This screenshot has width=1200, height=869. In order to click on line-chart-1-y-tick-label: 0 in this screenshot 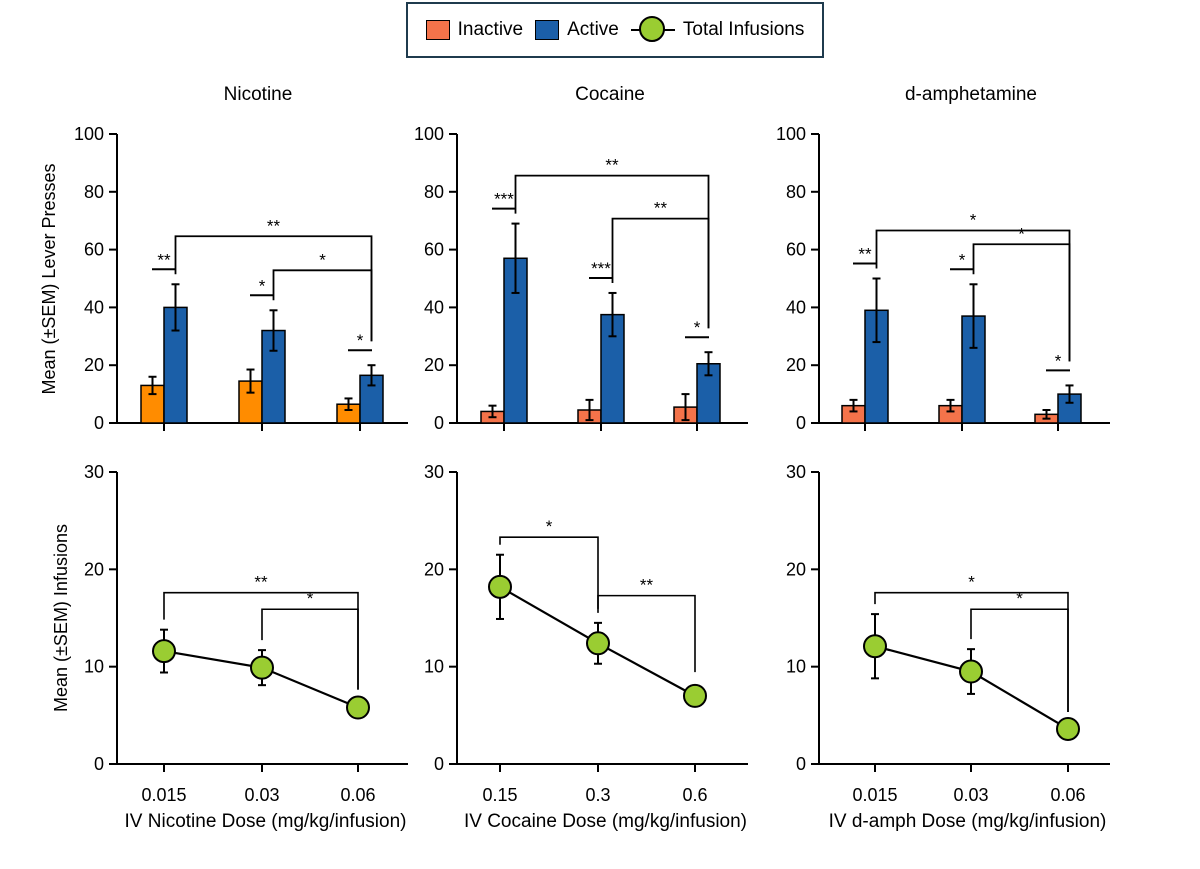, I will do `click(99, 764)`.